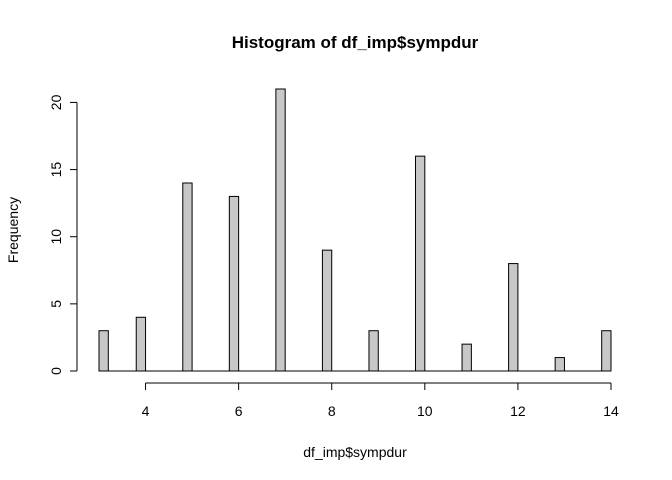 This screenshot has width=672, height=480. What do you see at coordinates (56, 304) in the screenshot?
I see `y-tick-label: 5` at bounding box center [56, 304].